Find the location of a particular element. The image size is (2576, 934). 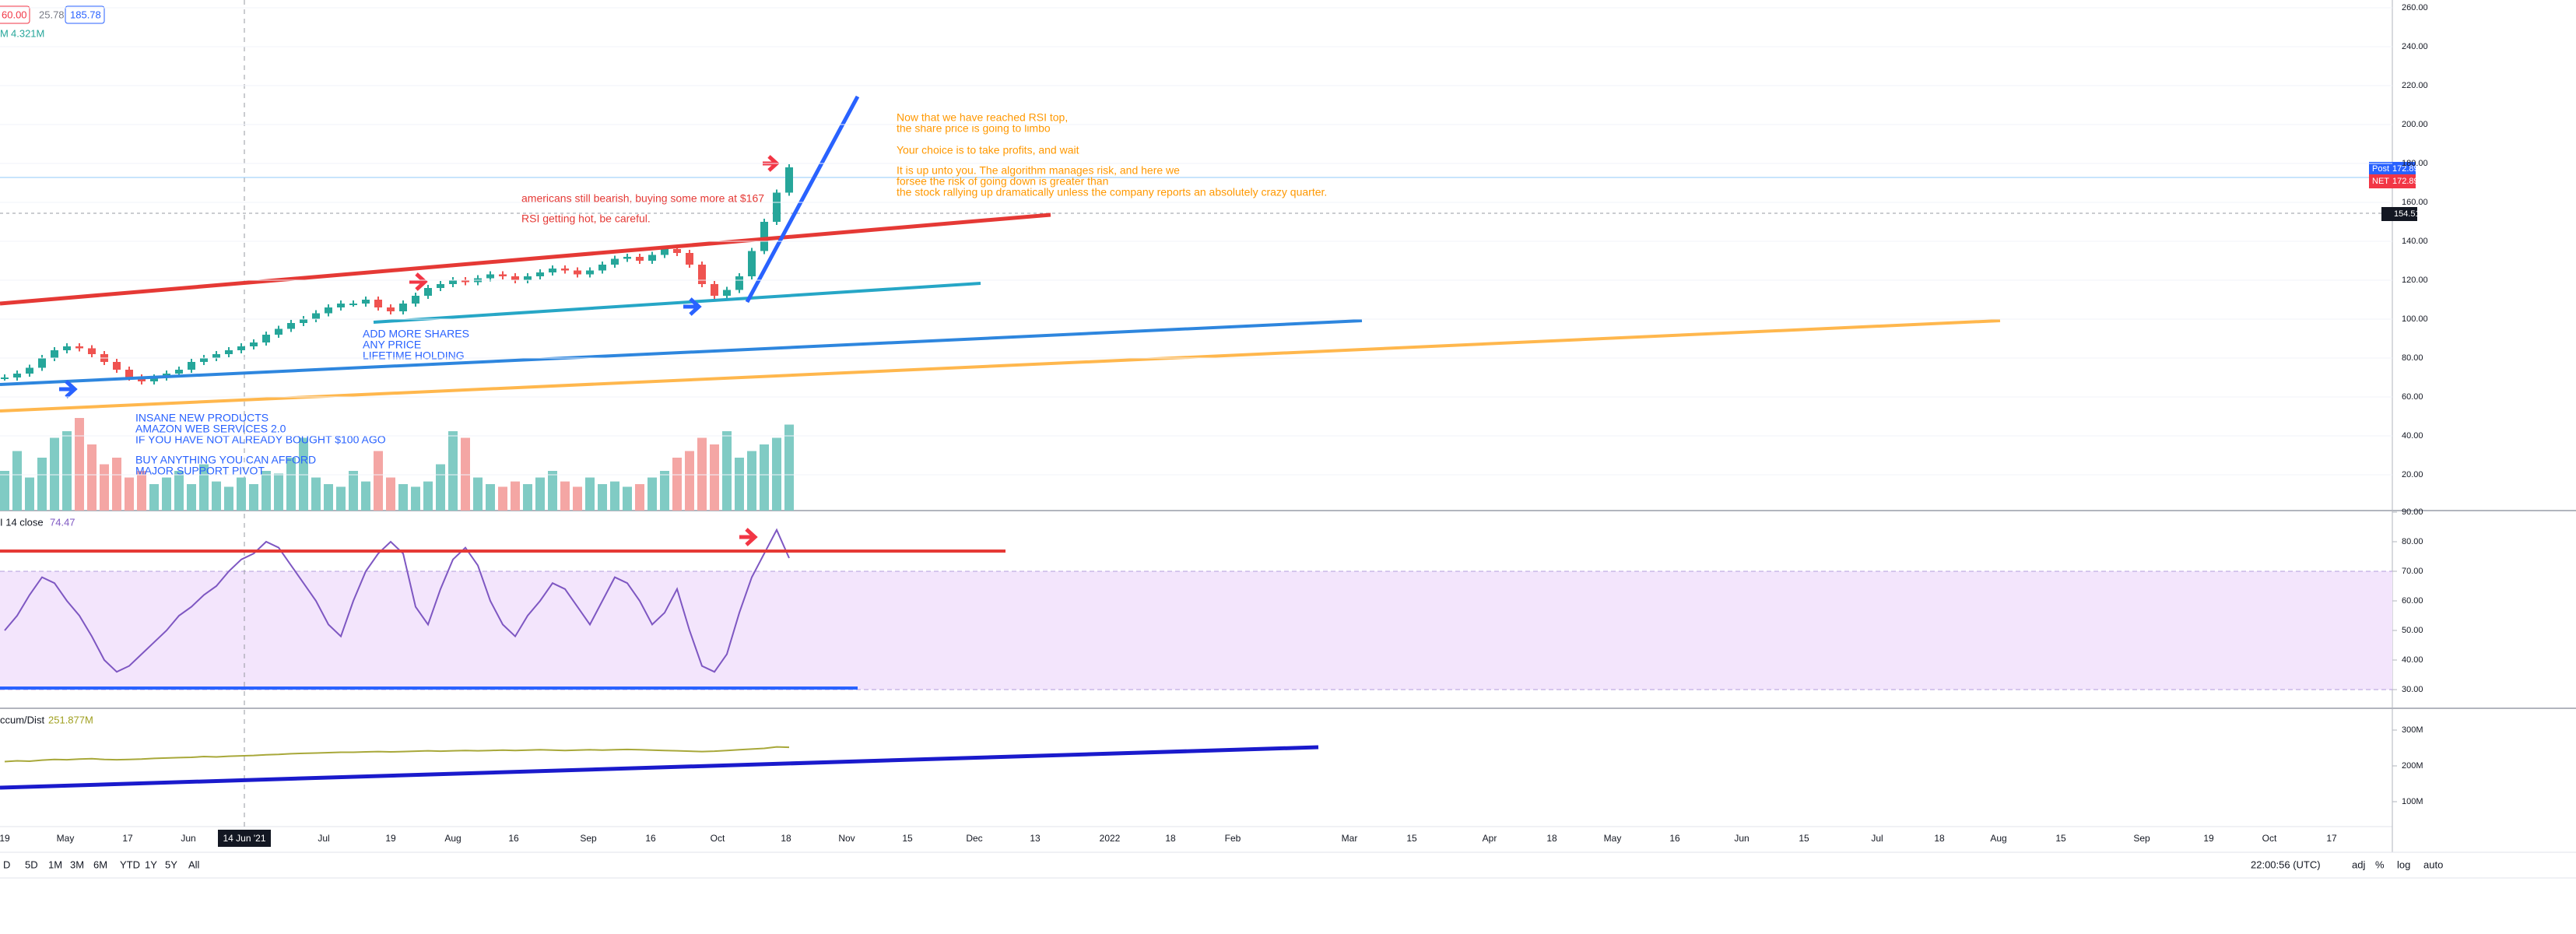

trendline is located at coordinates (682, 352).